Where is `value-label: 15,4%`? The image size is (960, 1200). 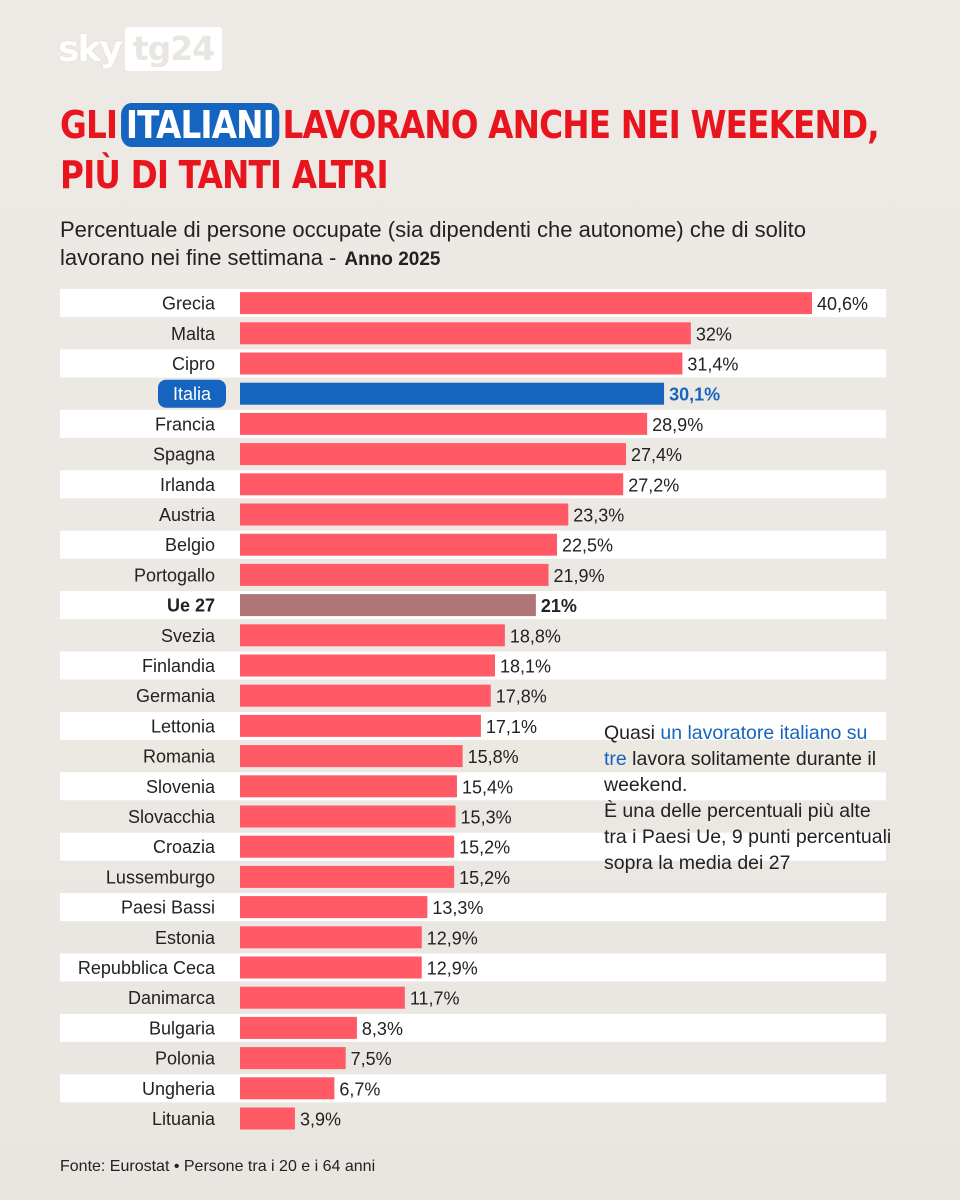 value-label: 15,4% is located at coordinates (487, 787).